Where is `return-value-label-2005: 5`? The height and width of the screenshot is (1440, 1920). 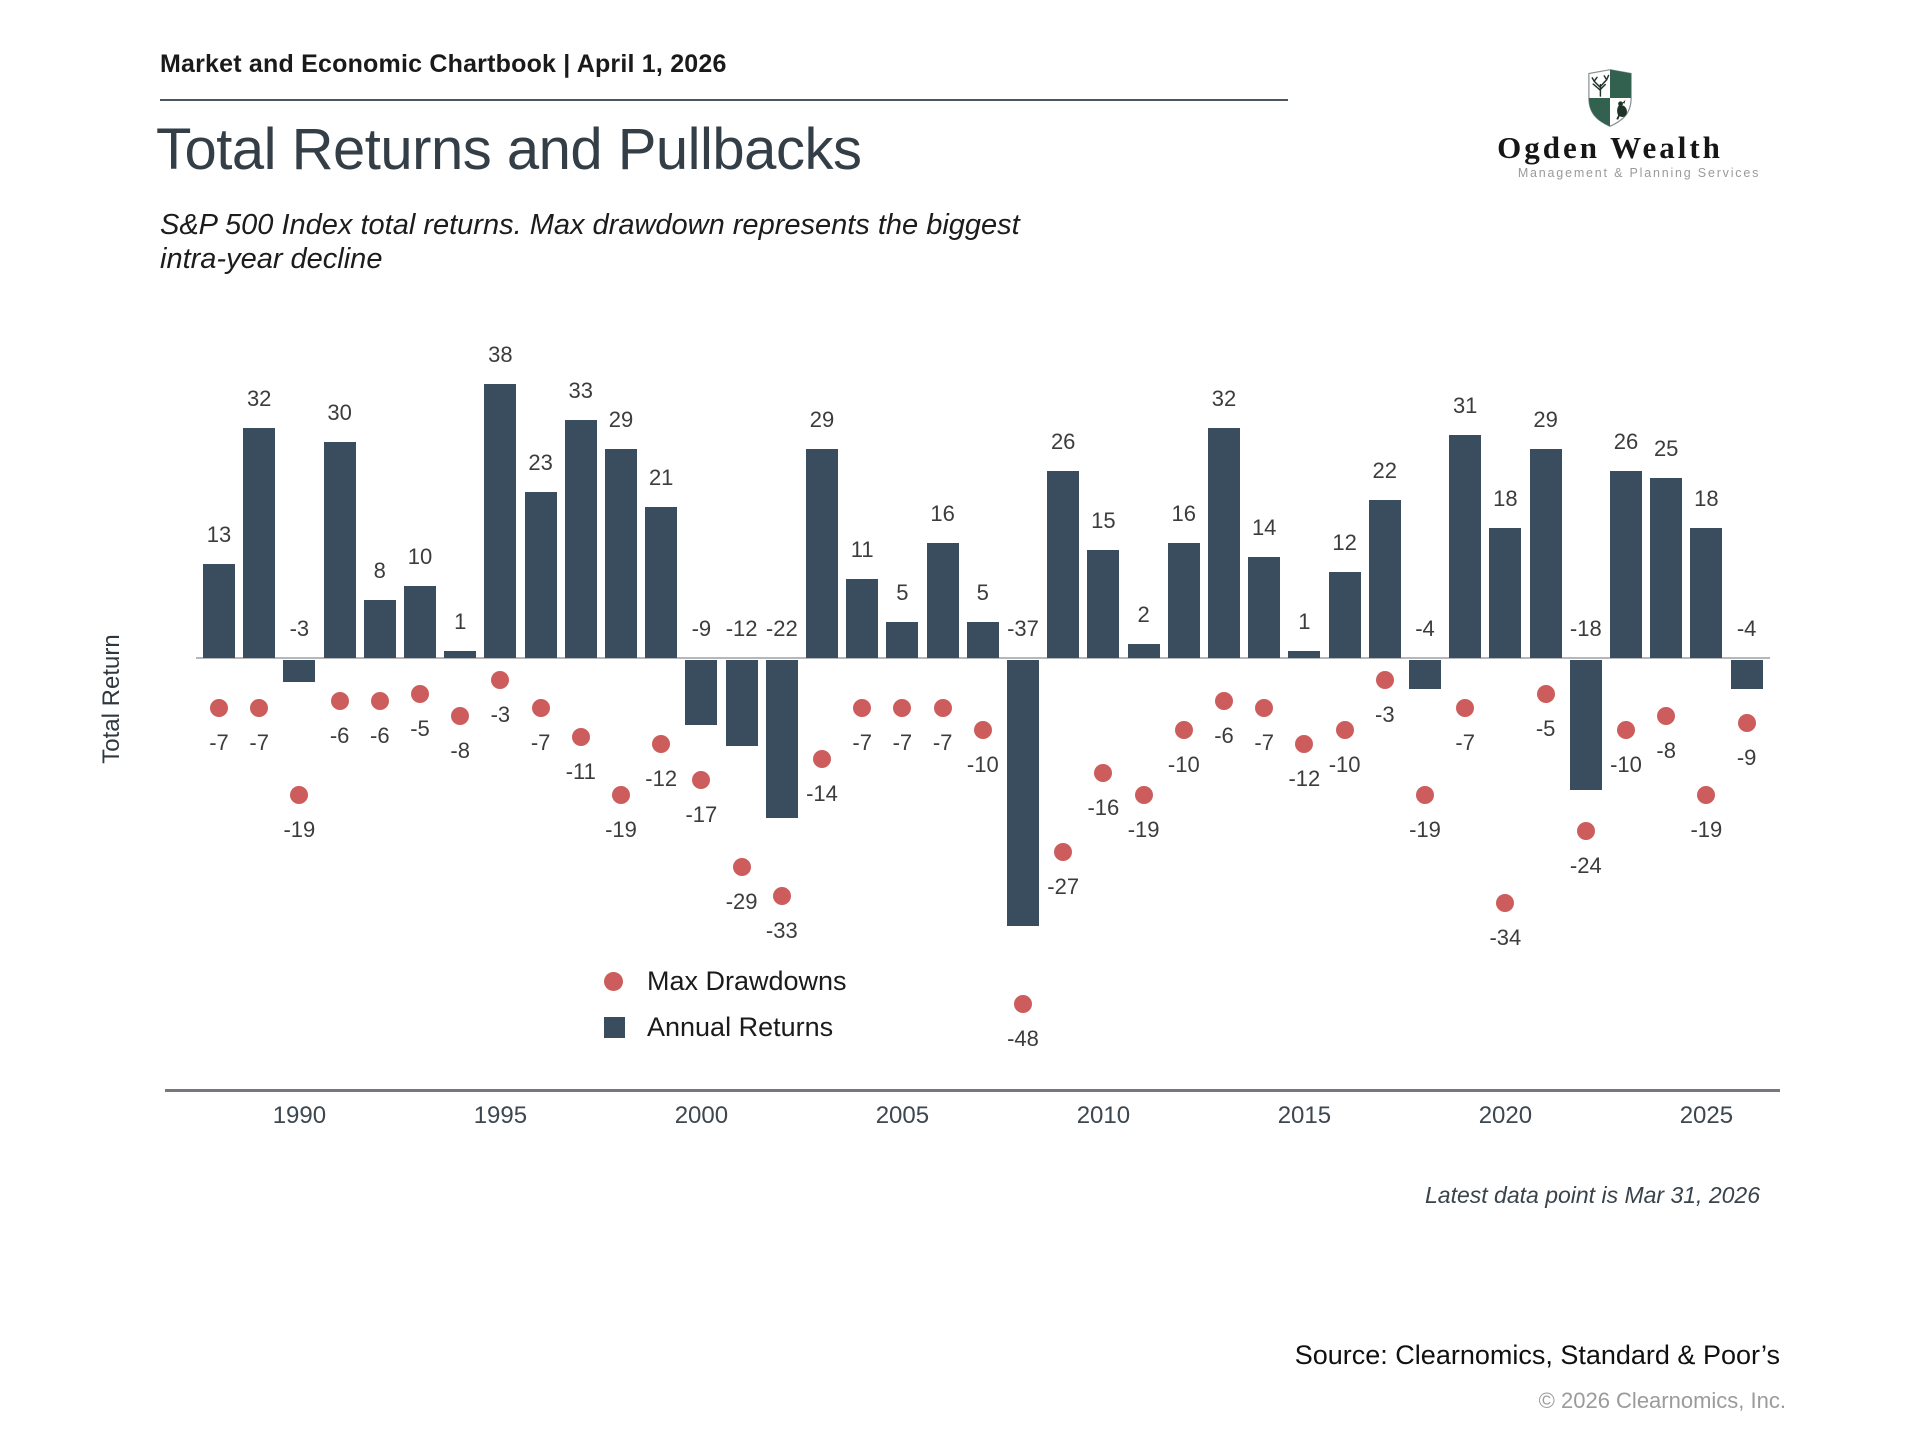
return-value-label-2005: 5 is located at coordinates (902, 592).